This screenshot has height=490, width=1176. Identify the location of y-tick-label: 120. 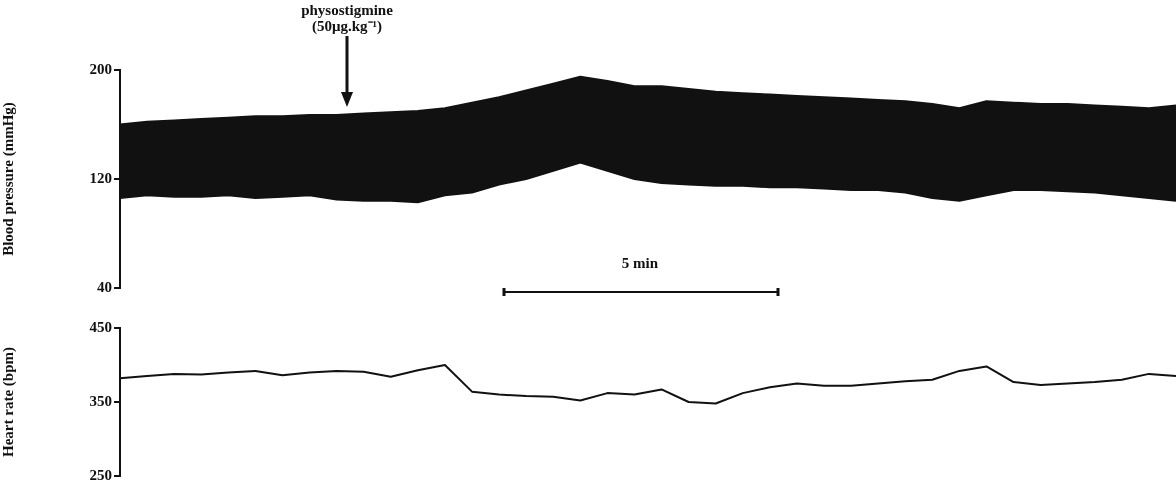
(100, 177).